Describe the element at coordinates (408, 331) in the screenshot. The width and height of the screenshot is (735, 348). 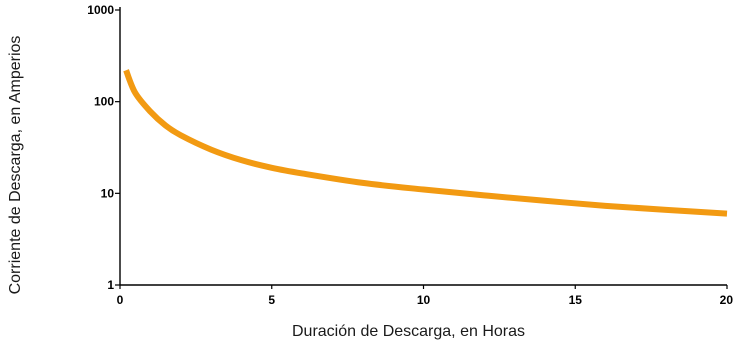
I see `x-axis-title: Duración de Descarga, en Horas` at that location.